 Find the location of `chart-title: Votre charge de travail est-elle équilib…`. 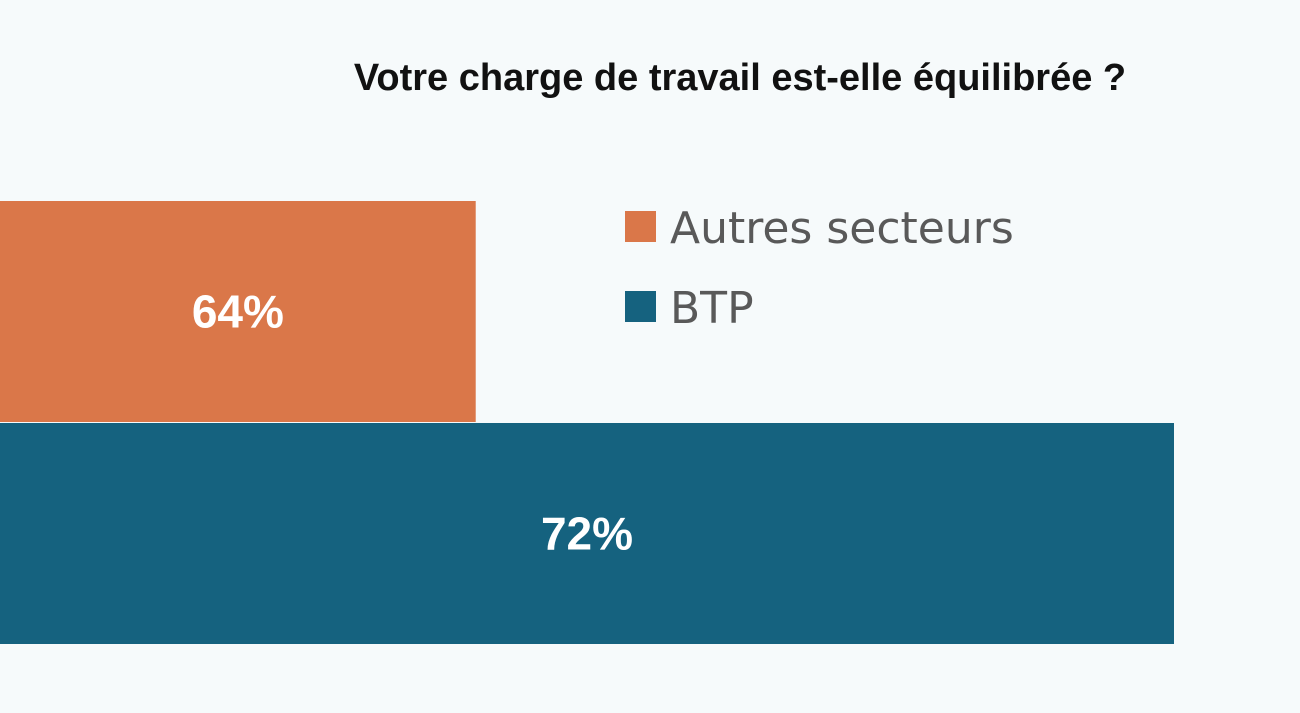

chart-title: Votre charge de travail est-elle équilib… is located at coordinates (740, 78).